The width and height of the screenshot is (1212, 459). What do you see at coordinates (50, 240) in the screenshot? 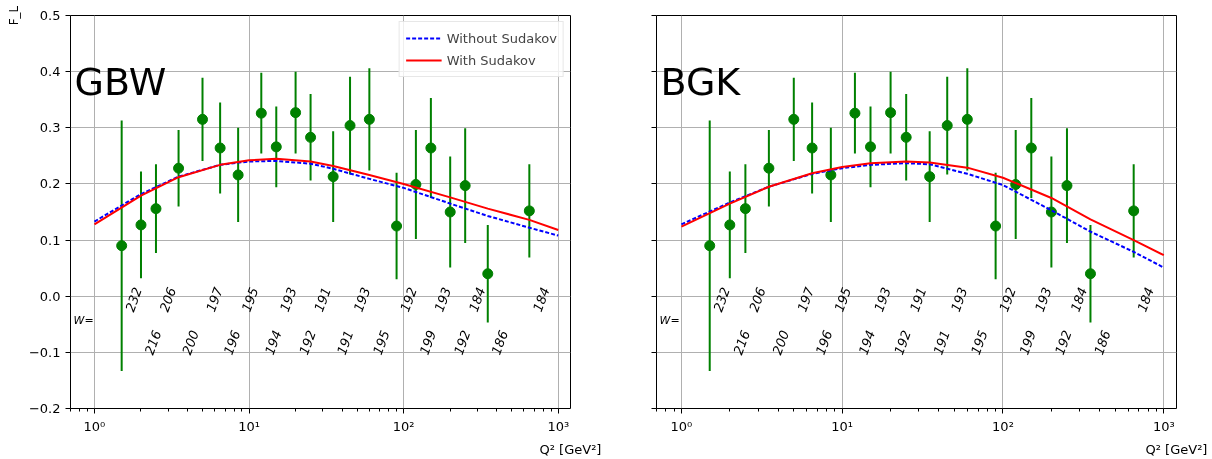
I see `y-tick-label: 0.1` at bounding box center [50, 240].